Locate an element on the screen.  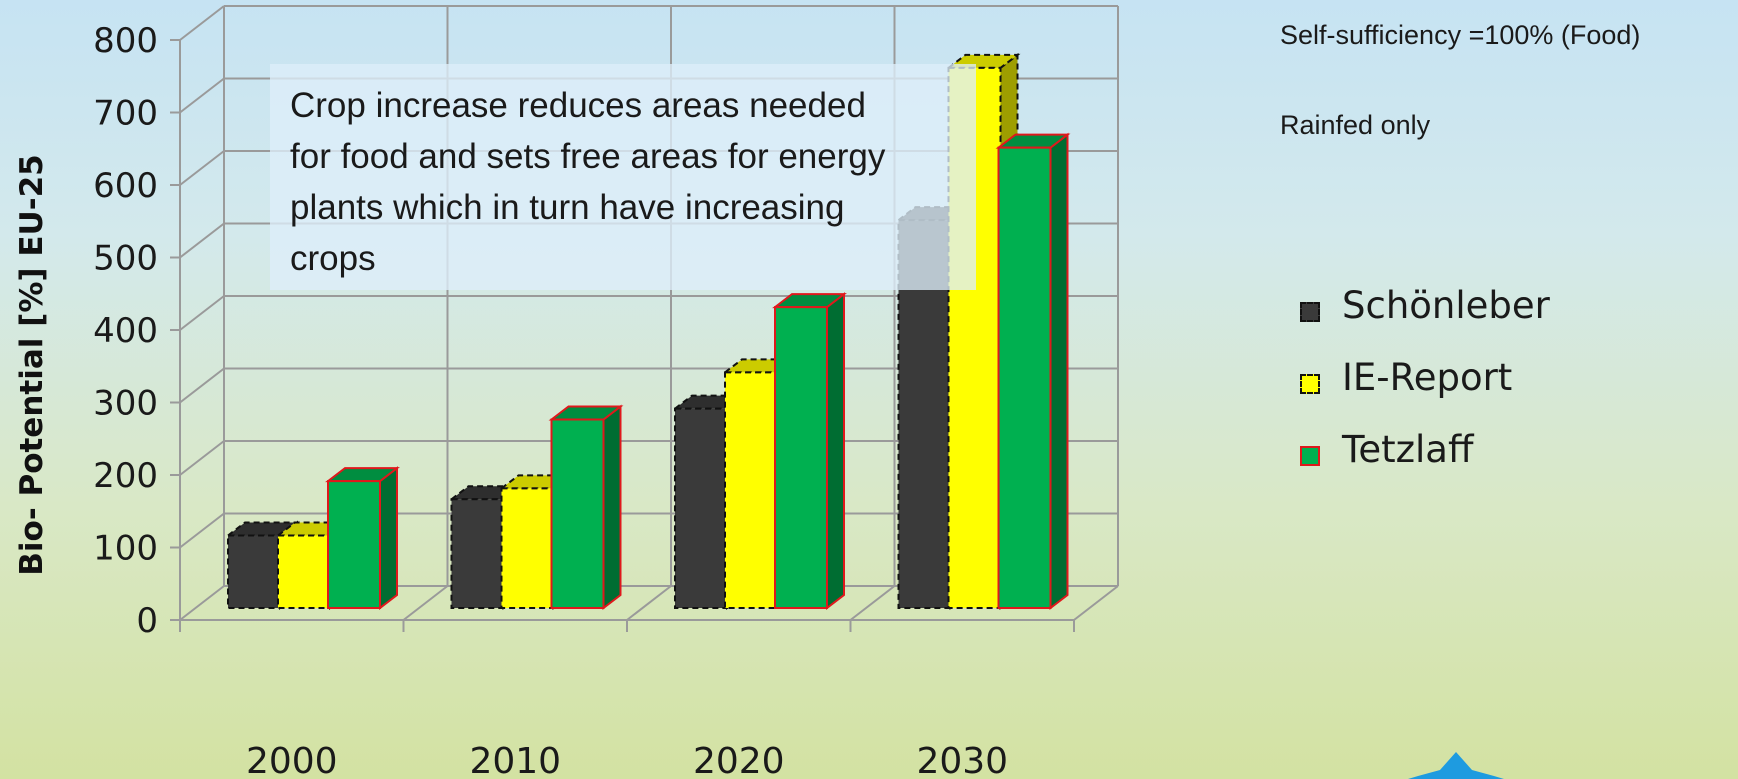
y-tick-label: 200 is located at coordinates (125, 476).